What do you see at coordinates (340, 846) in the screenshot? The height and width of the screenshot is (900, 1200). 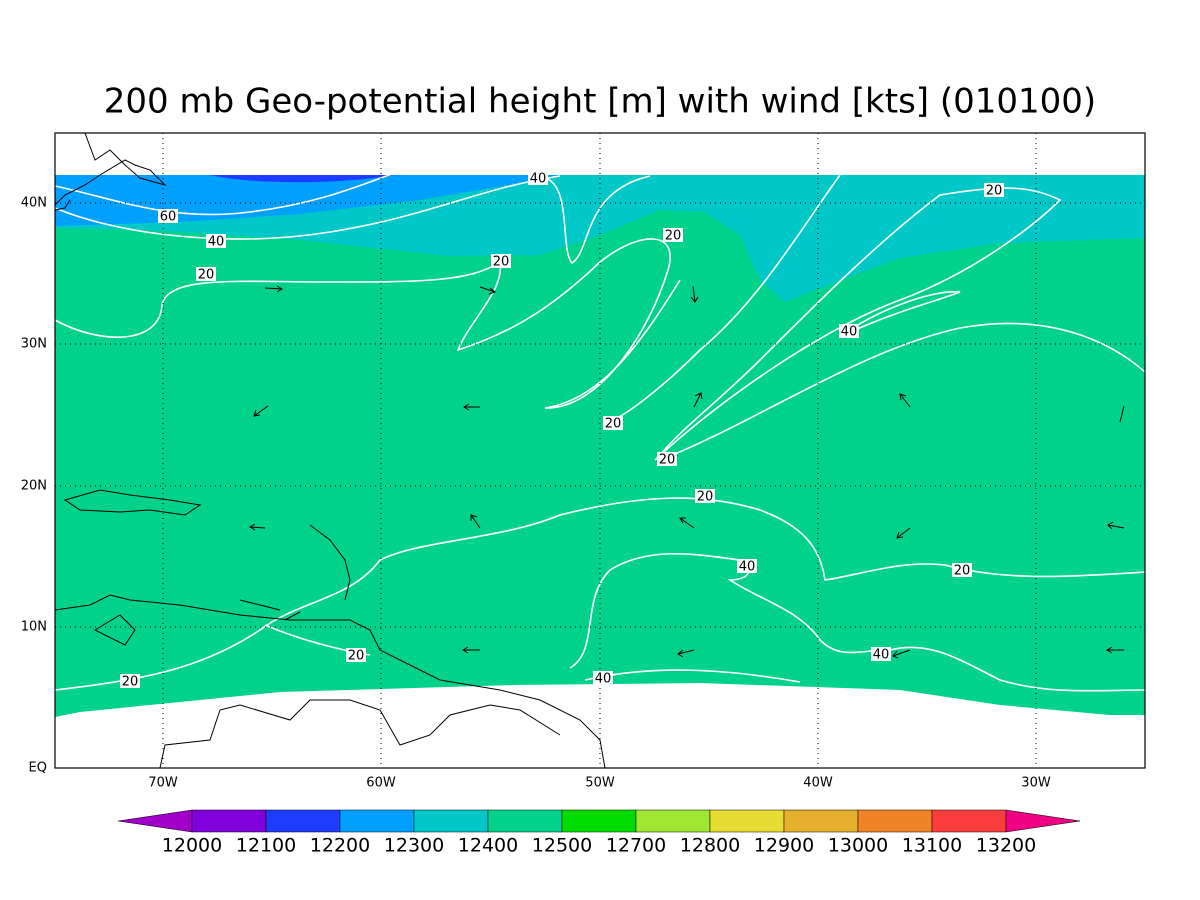 I see `colorbar-label: 12200` at bounding box center [340, 846].